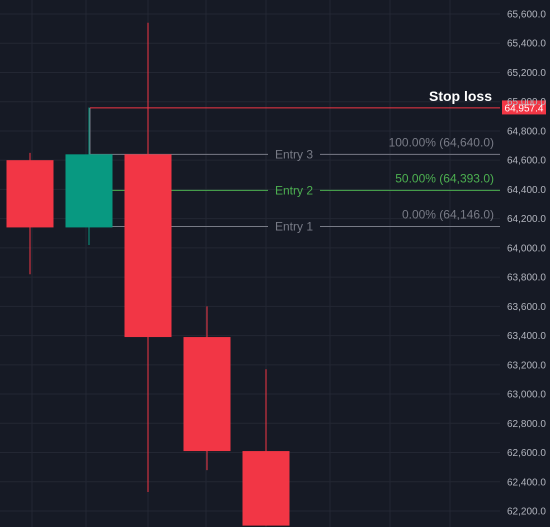  I want to click on y-tick-label: 63,000.0, so click(526, 395).